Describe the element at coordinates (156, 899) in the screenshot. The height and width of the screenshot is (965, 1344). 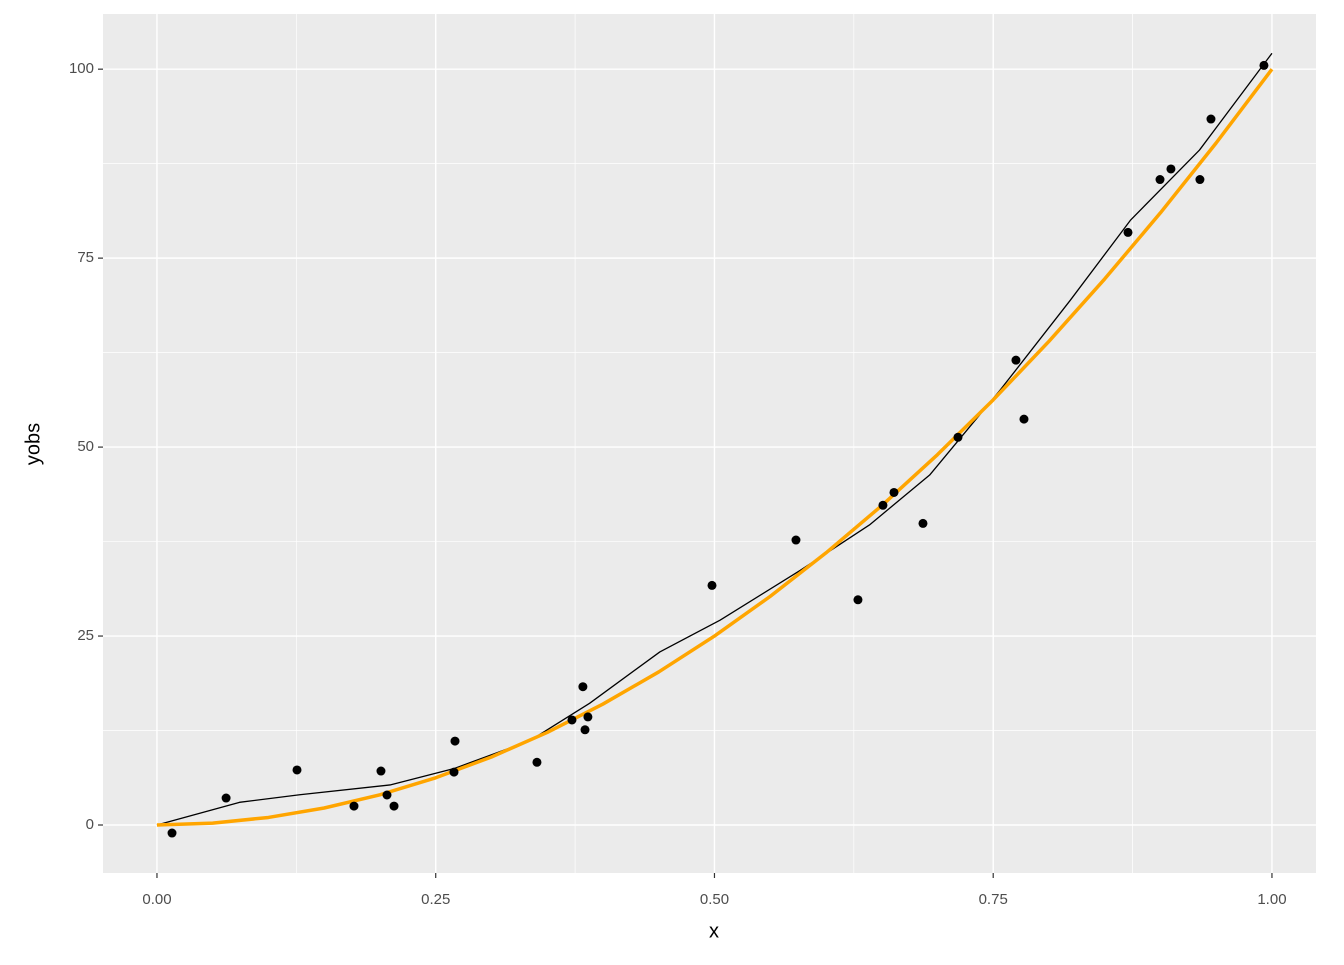
I see `x-tick-label: 0.00` at that location.